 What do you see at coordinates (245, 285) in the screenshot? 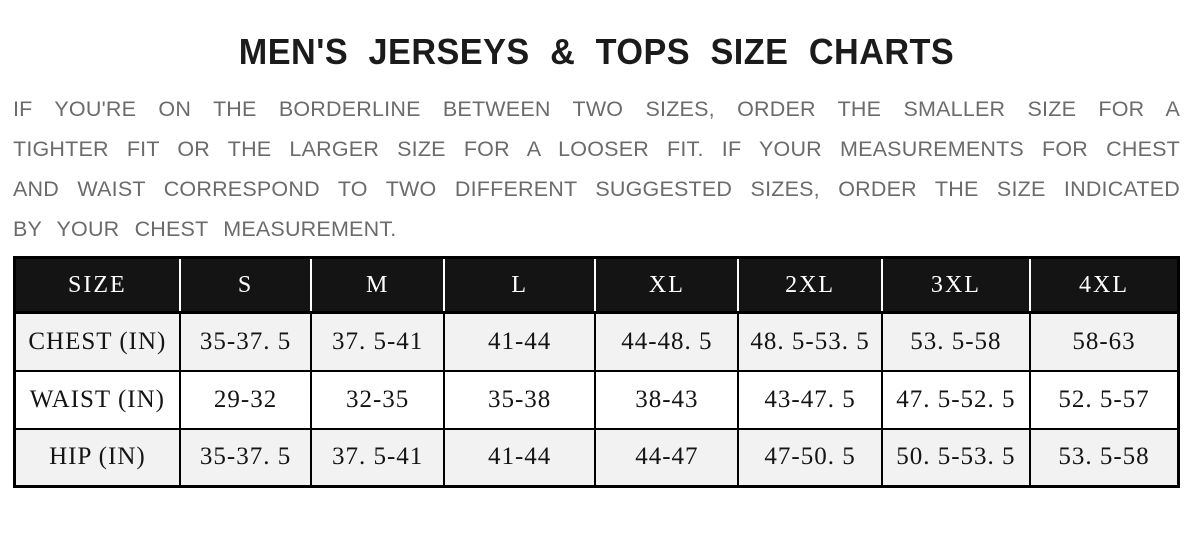
I see `column-header-s: S` at bounding box center [245, 285].